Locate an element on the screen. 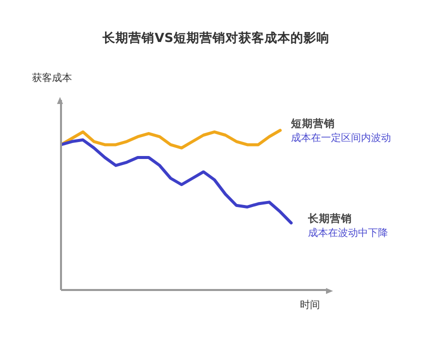 Image resolution: width=432 pixels, height=337 pixels. annotation: 成本在一定区间内波动 is located at coordinates (341, 138).